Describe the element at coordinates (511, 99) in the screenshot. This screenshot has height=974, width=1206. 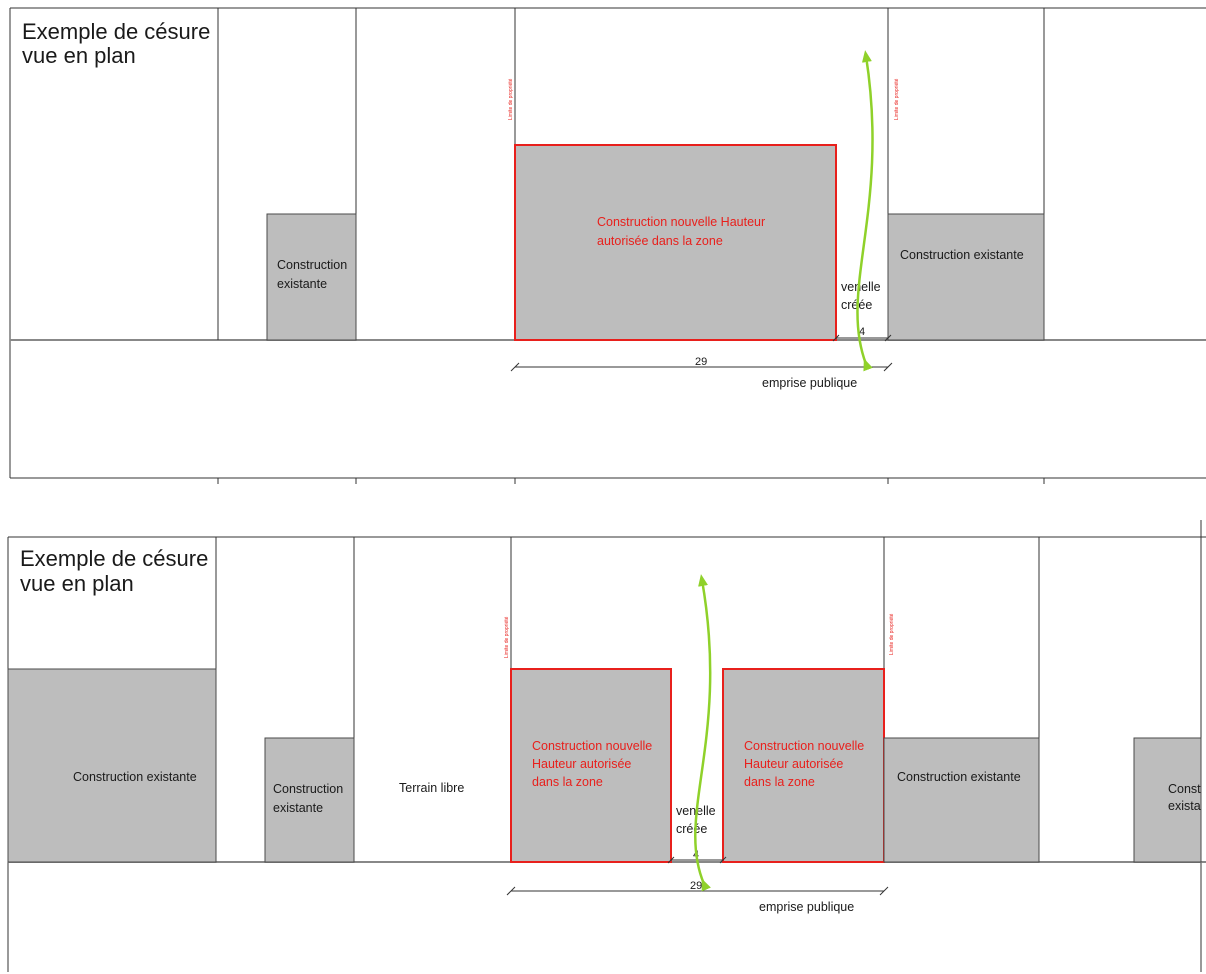
I see `panel-1-property-limit-left: Limite de propriété` at that location.